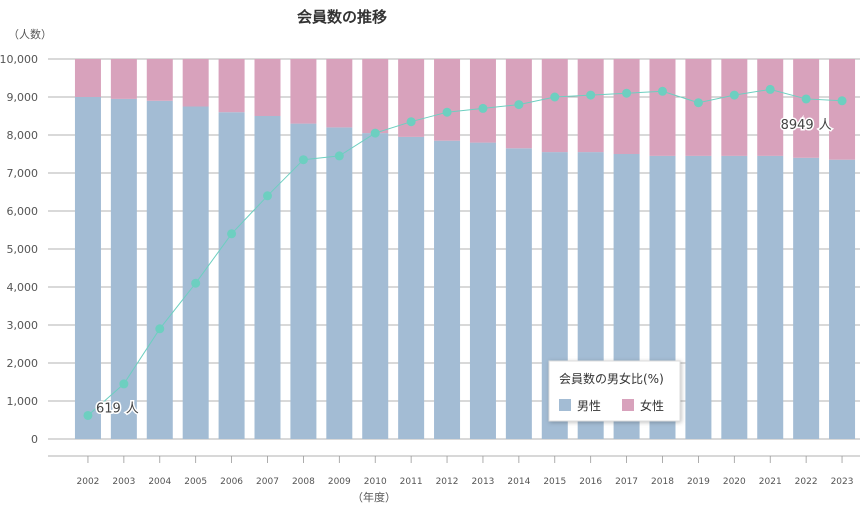 Image resolution: width=864 pixels, height=509 pixels. Describe the element at coordinates (770, 482) in the screenshot. I see `x-tick-label: 2021` at that location.